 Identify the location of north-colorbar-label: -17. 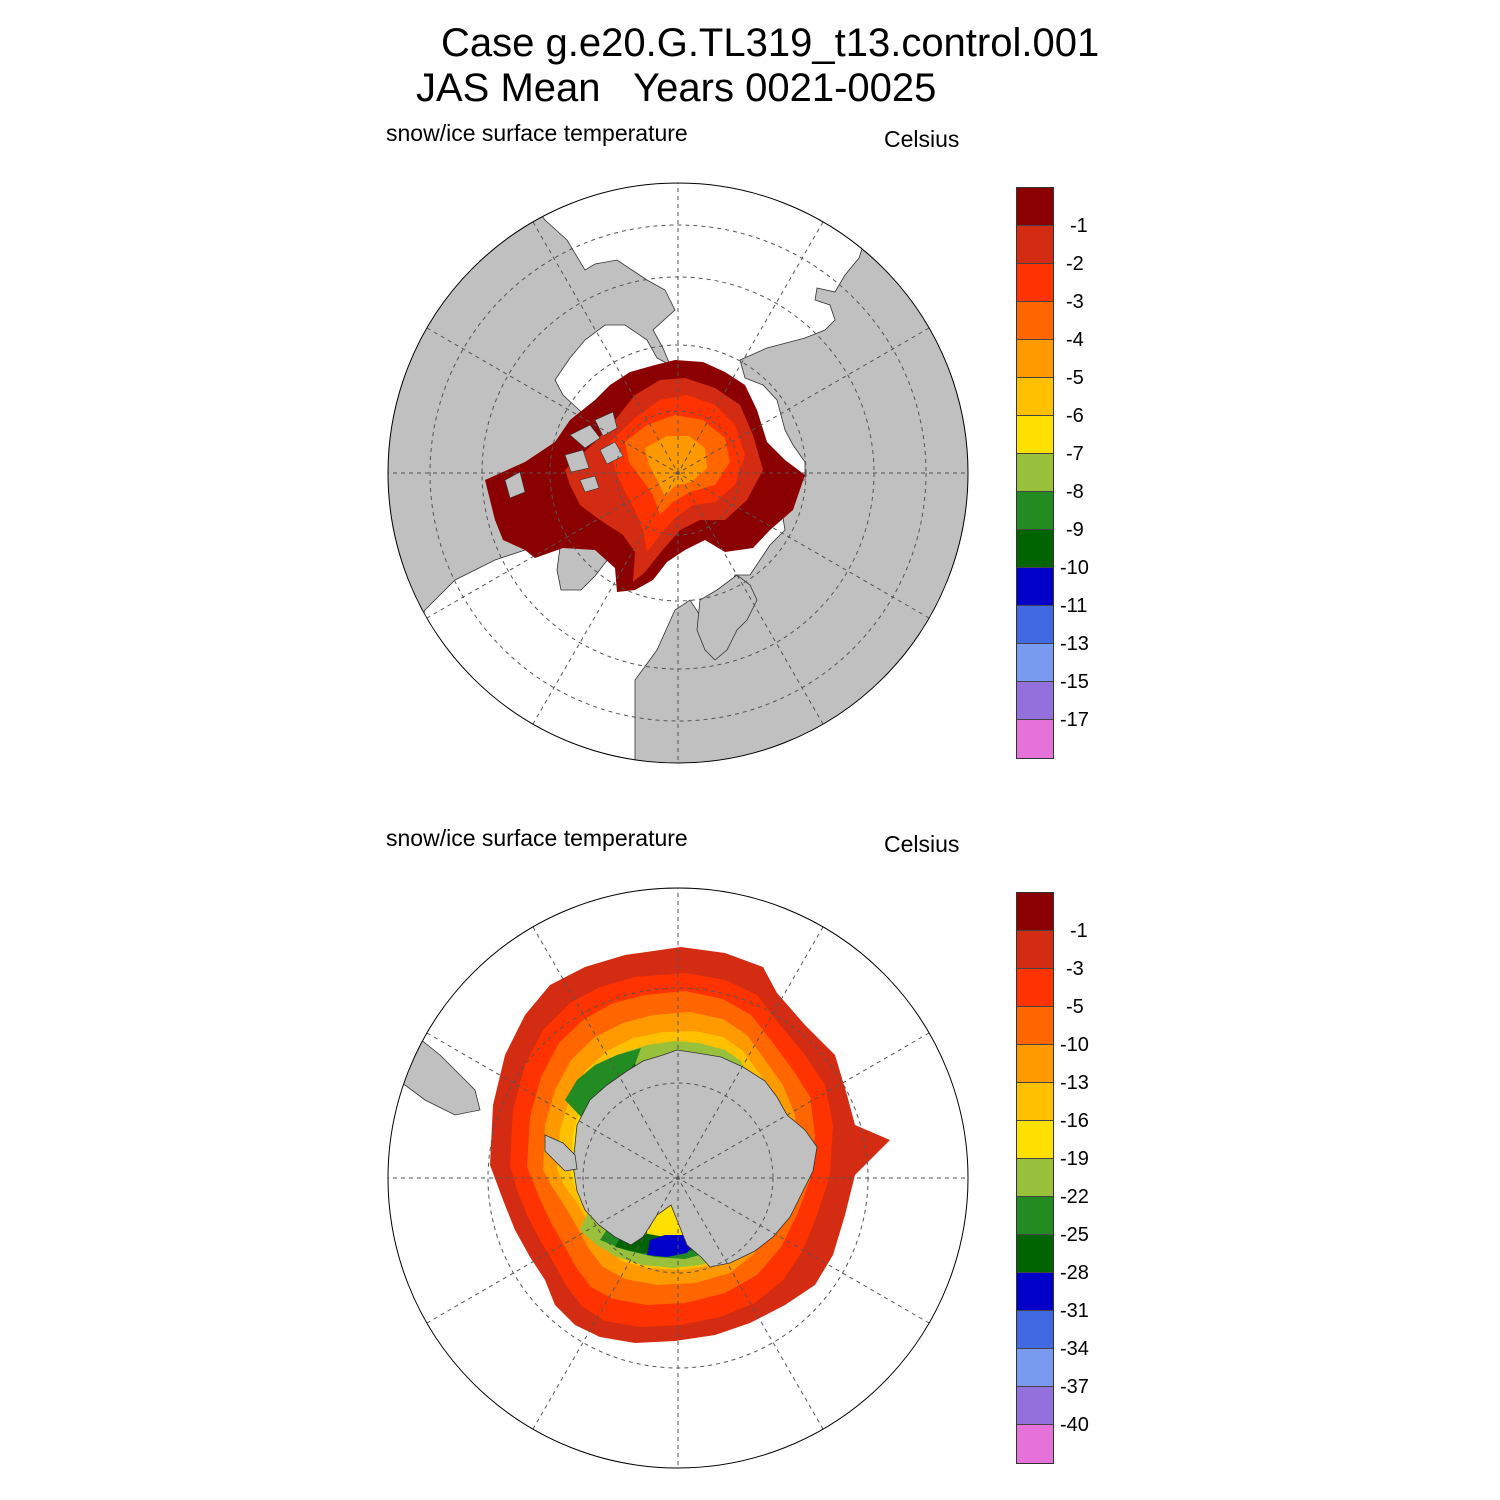
(1074, 720).